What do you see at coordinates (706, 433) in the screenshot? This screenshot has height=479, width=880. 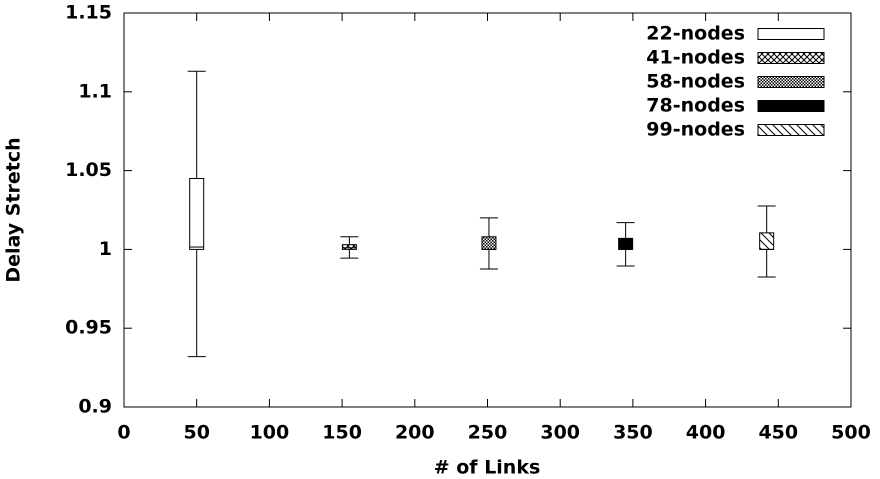 I see `x-tick-label: 400` at bounding box center [706, 433].